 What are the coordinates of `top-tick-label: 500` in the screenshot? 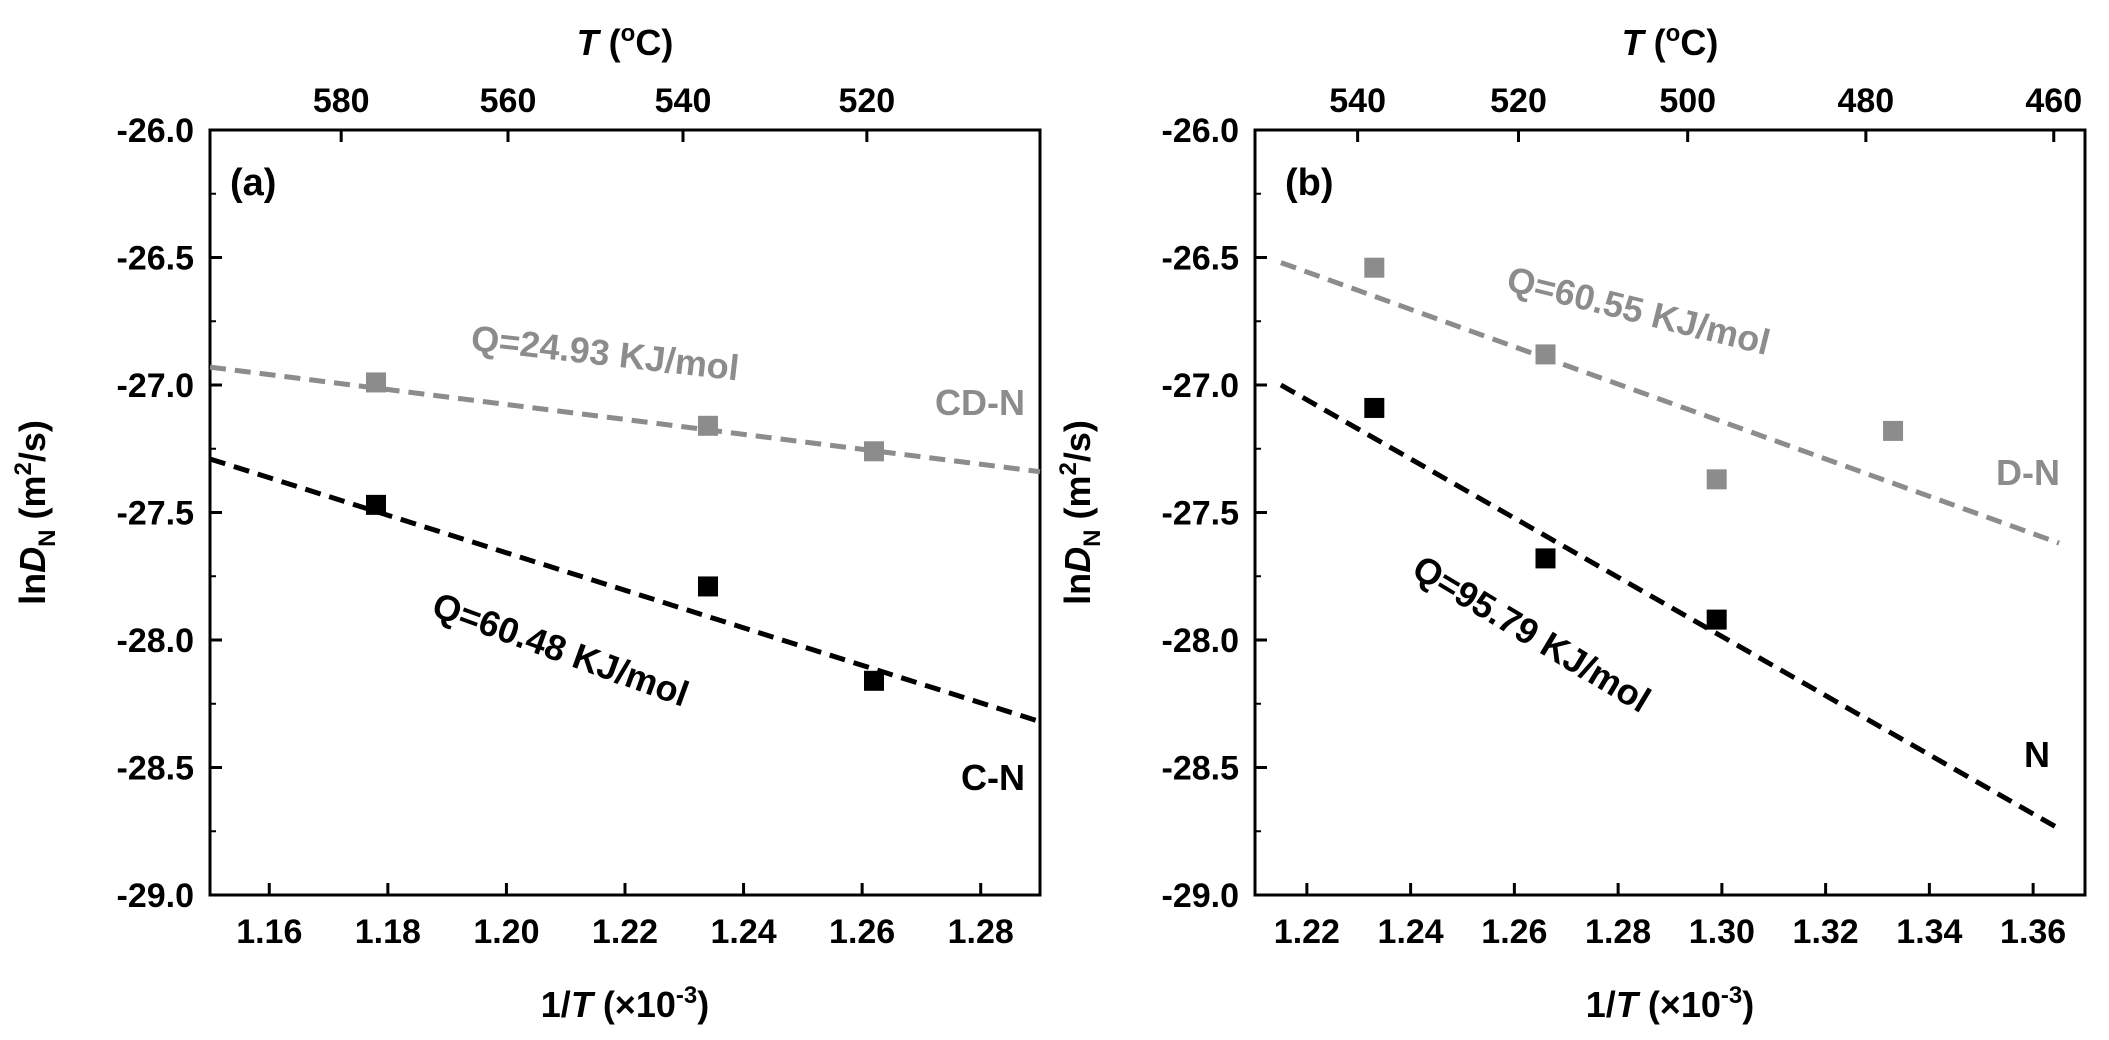 It's located at (1687, 101).